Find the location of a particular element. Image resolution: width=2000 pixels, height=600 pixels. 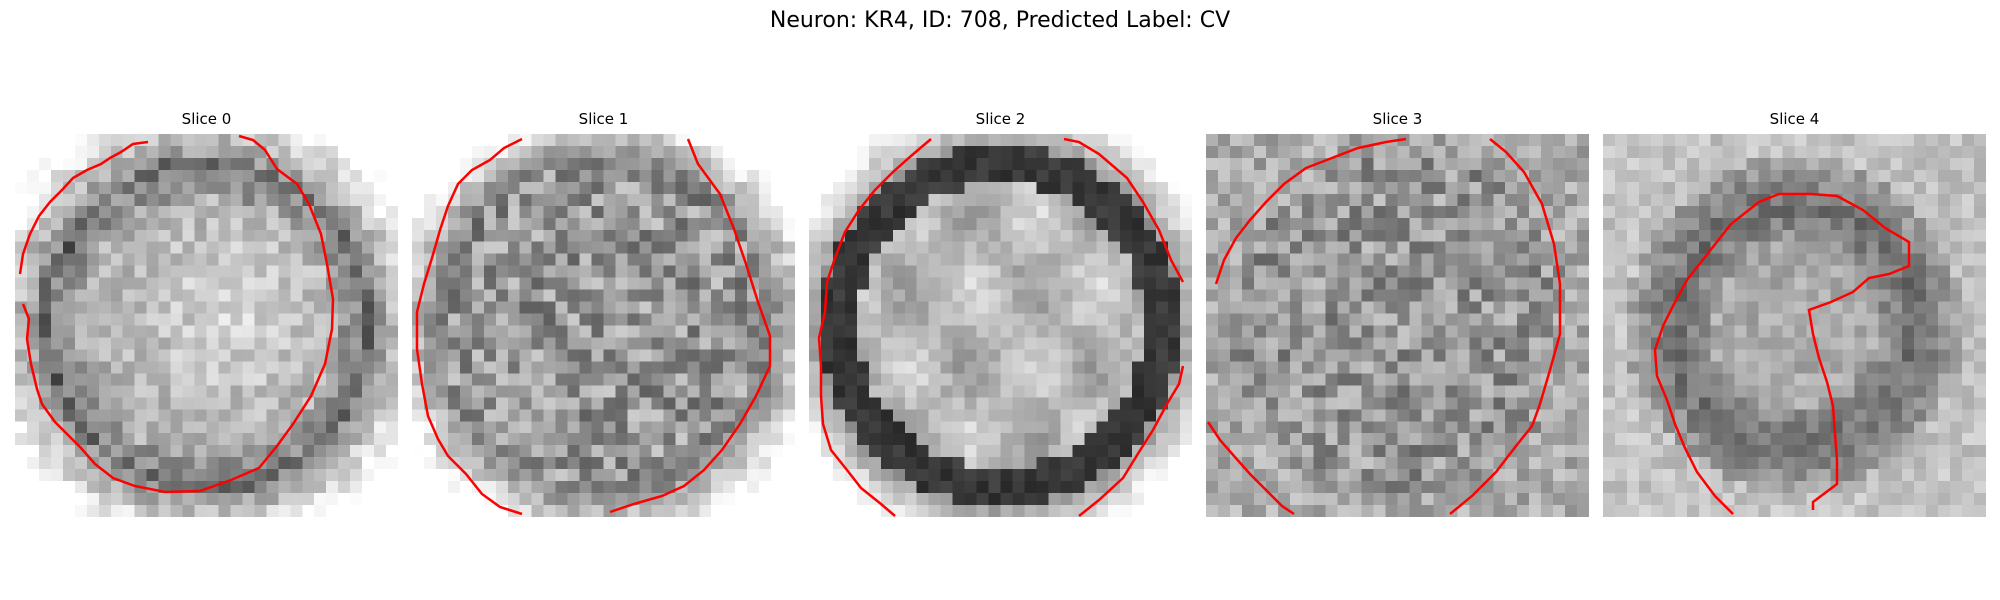

slice-title-1: Slice 1 is located at coordinates (603, 119).